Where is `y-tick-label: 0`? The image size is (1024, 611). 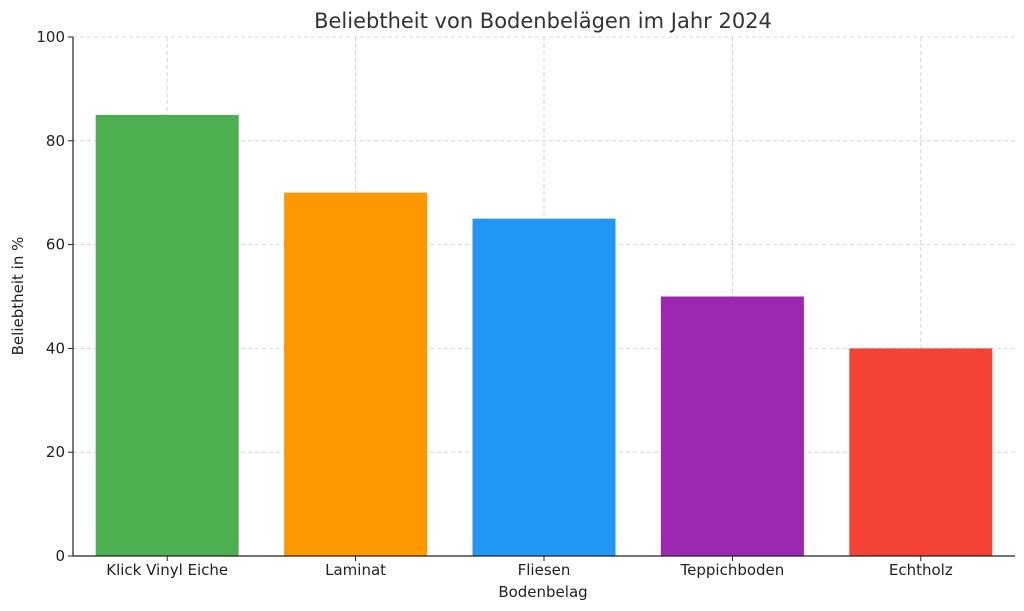
y-tick-label: 0 is located at coordinates (60, 556).